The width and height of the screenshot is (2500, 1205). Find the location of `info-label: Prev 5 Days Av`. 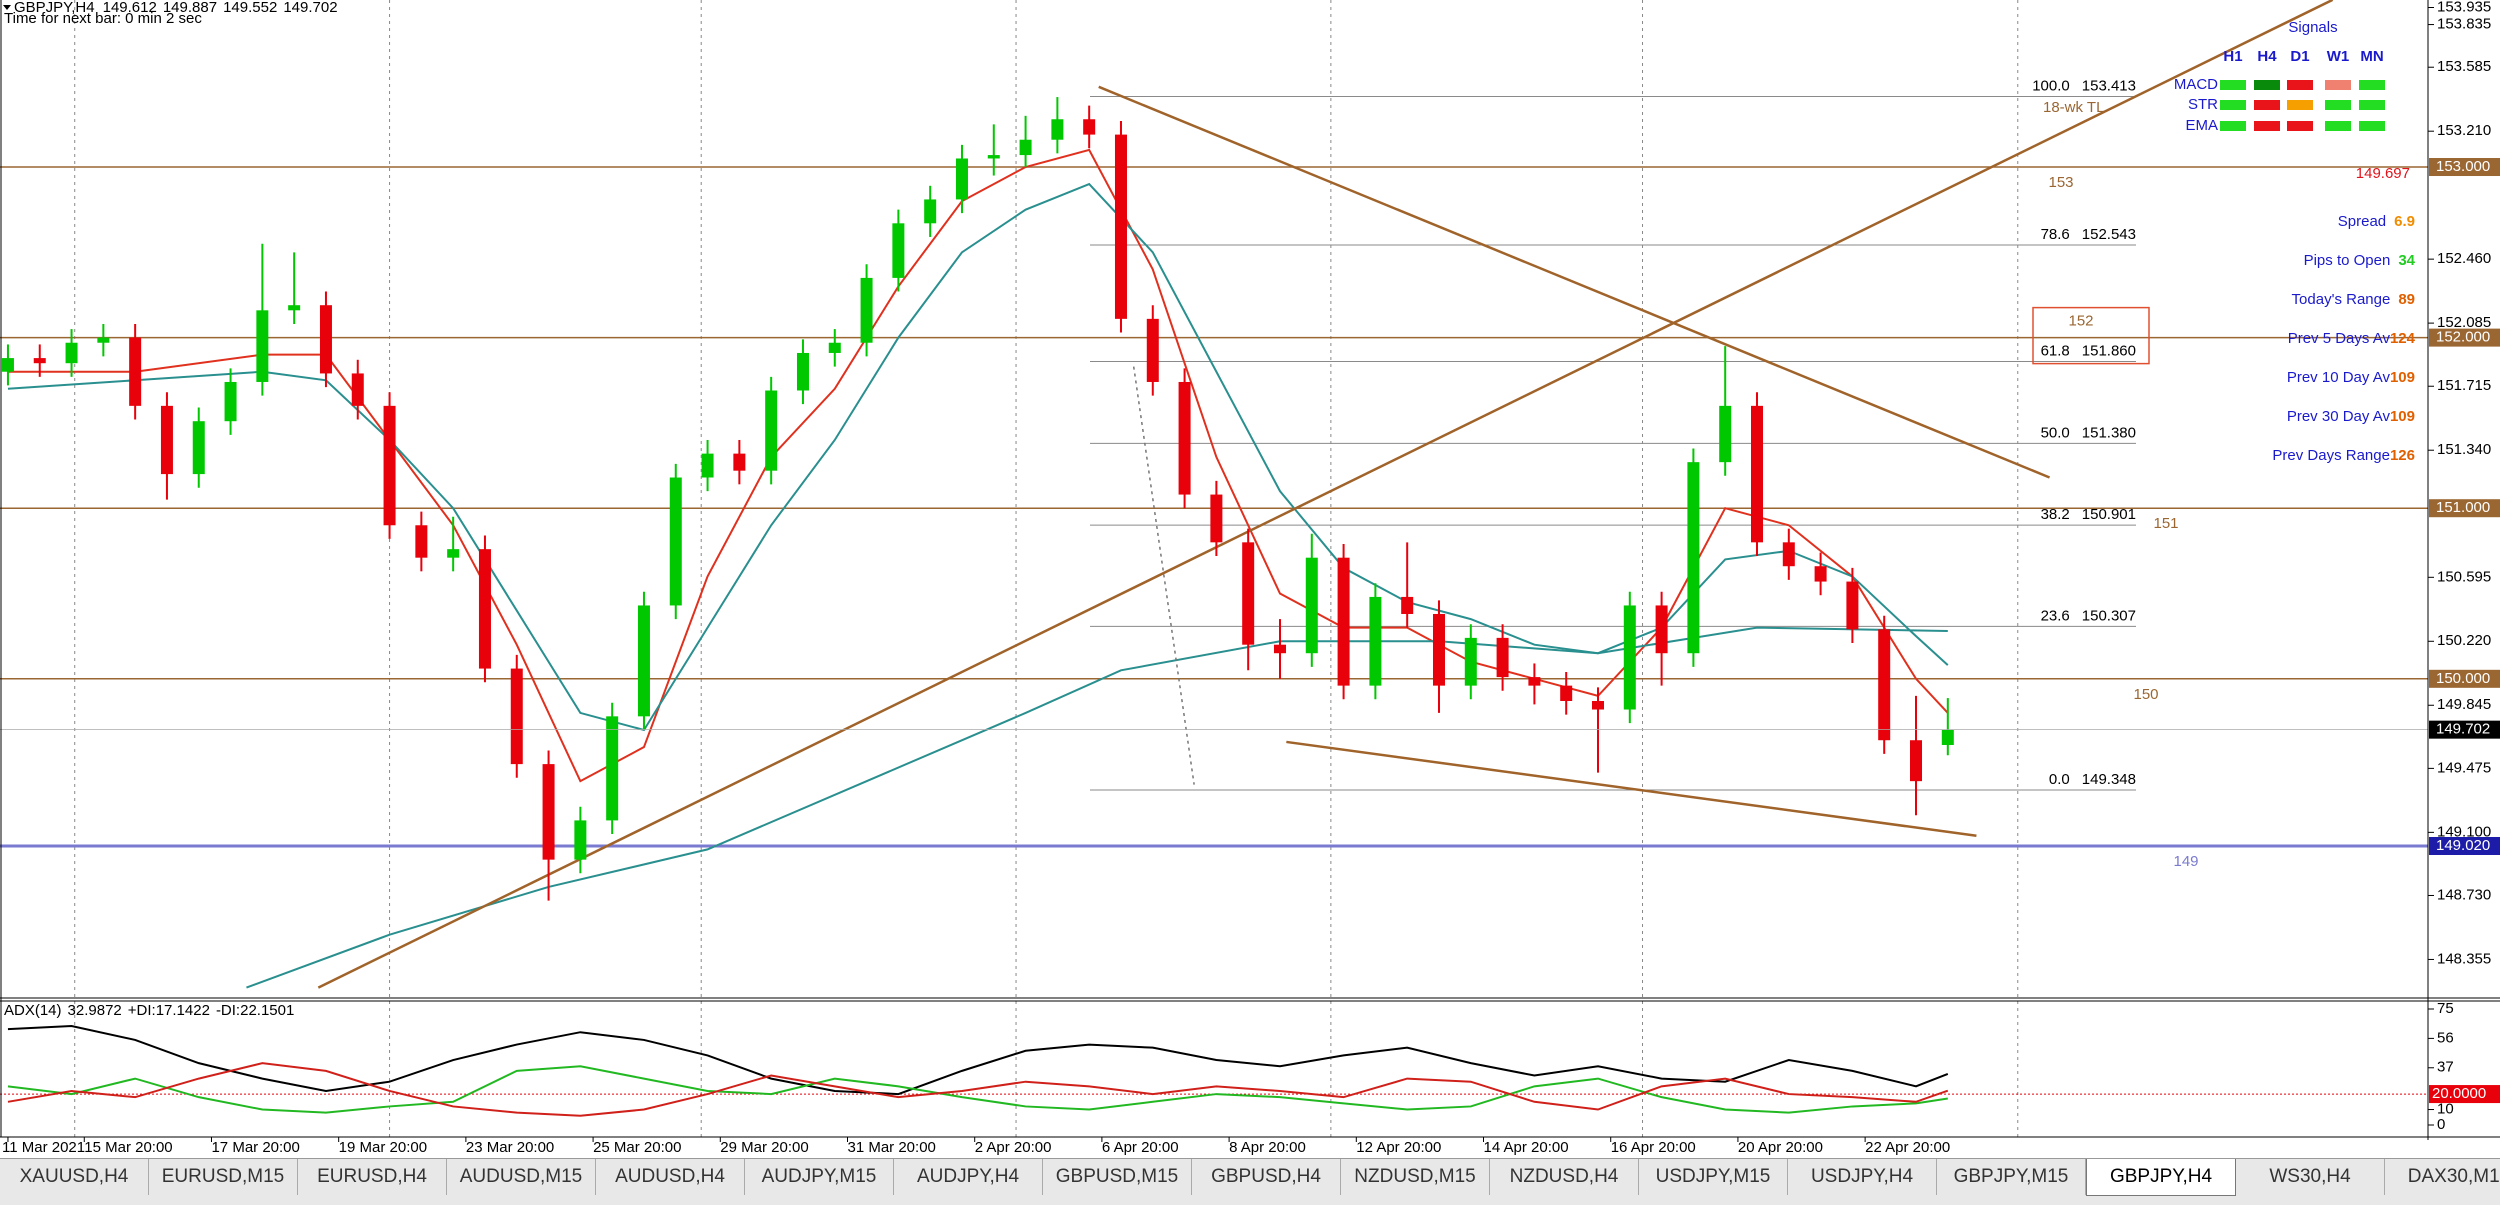

info-label: Prev 5 Days Av is located at coordinates (2339, 338).